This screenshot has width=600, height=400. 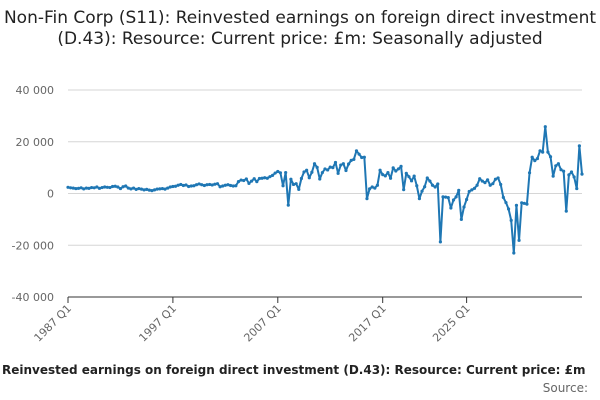 What do you see at coordinates (262, 323) in the screenshot?
I see `x-tick-label: 2007 Q1` at bounding box center [262, 323].